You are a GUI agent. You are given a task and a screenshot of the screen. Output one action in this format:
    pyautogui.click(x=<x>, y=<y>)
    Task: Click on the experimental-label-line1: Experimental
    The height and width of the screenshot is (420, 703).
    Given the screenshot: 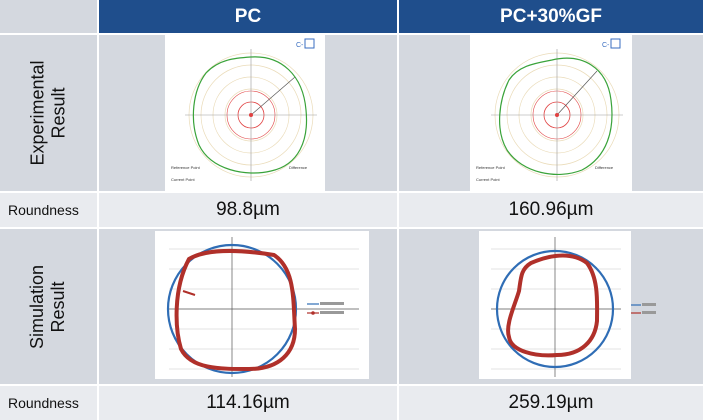 What is the action you would take?
    pyautogui.click(x=37, y=113)
    